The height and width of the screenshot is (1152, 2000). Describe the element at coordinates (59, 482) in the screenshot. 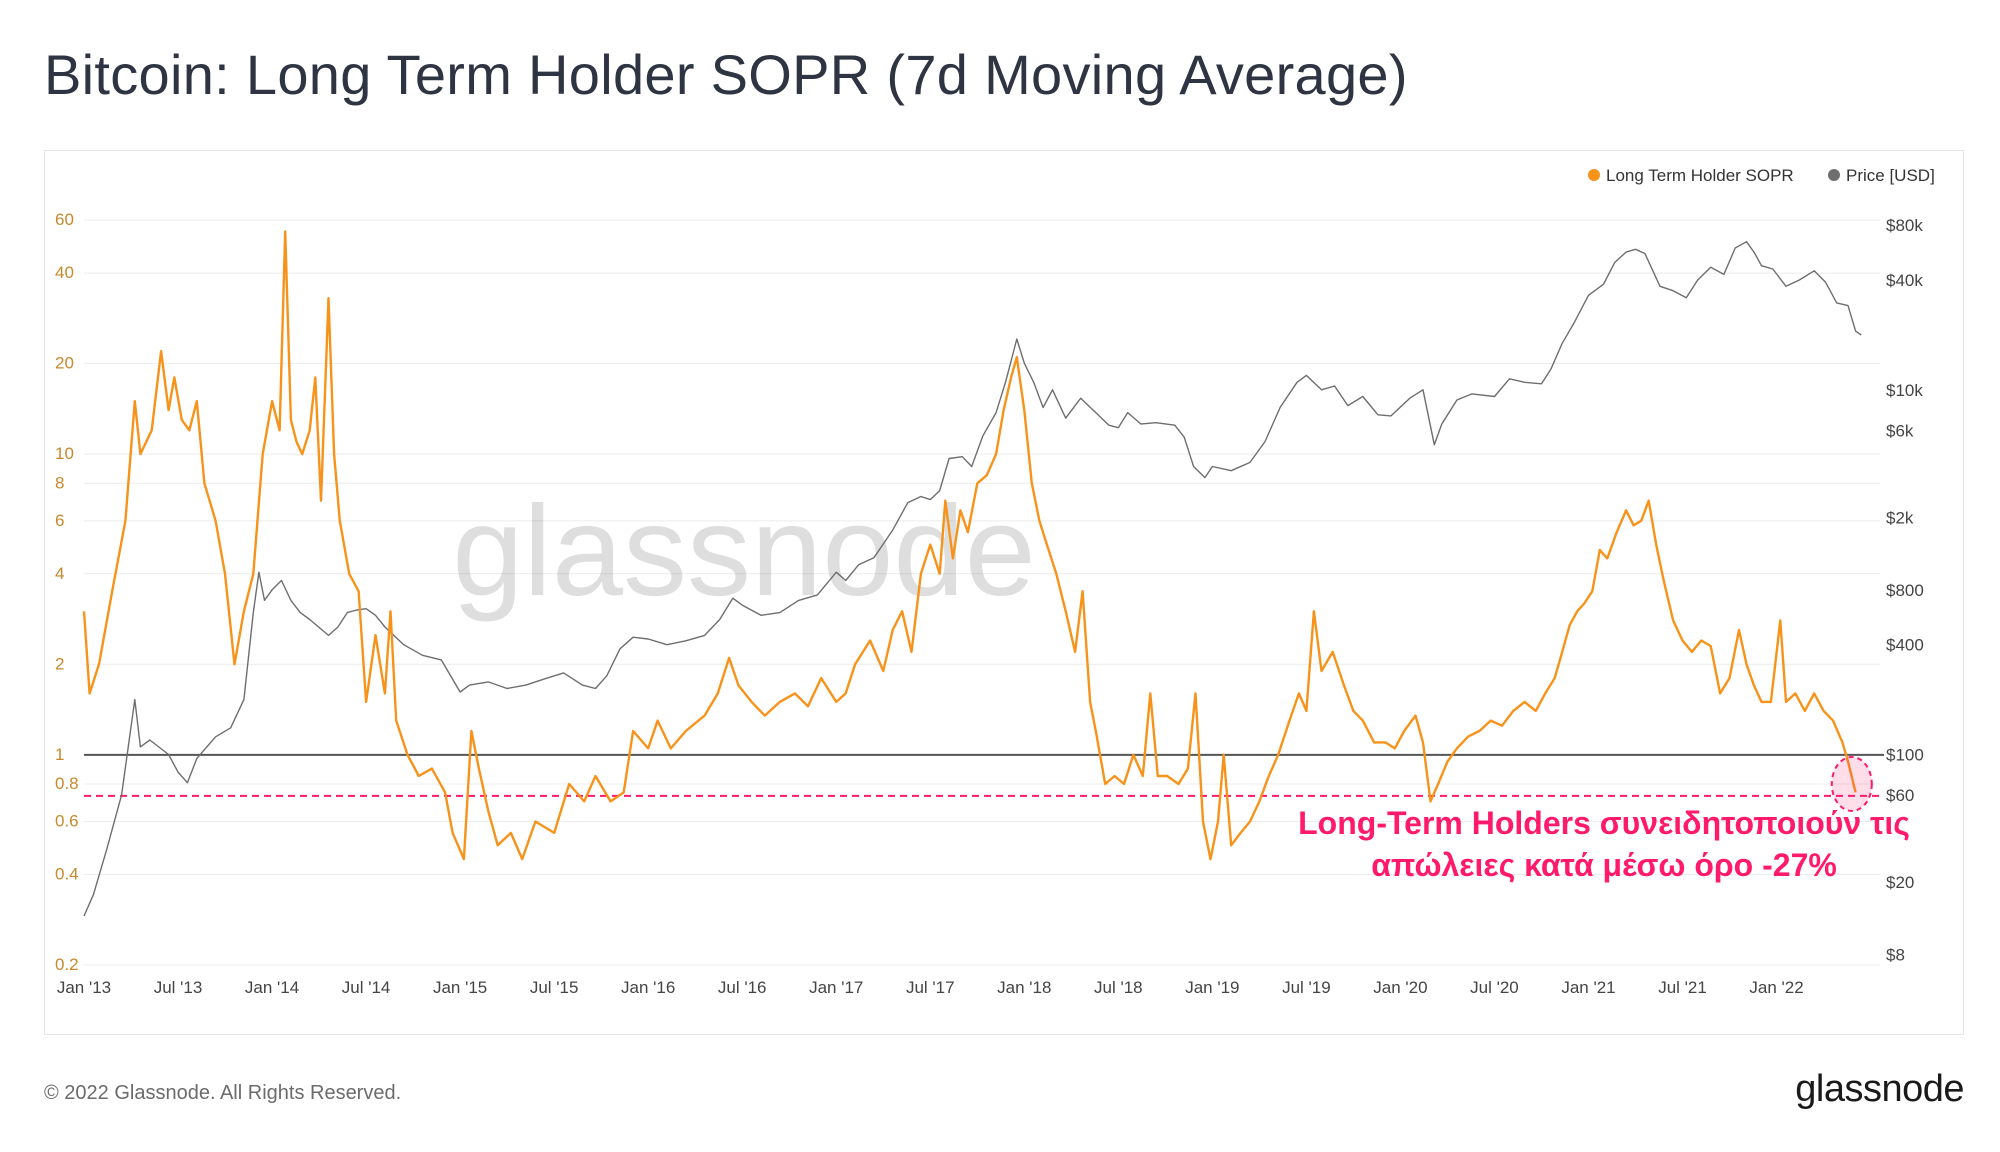

I see `left-tick-label: 8` at that location.